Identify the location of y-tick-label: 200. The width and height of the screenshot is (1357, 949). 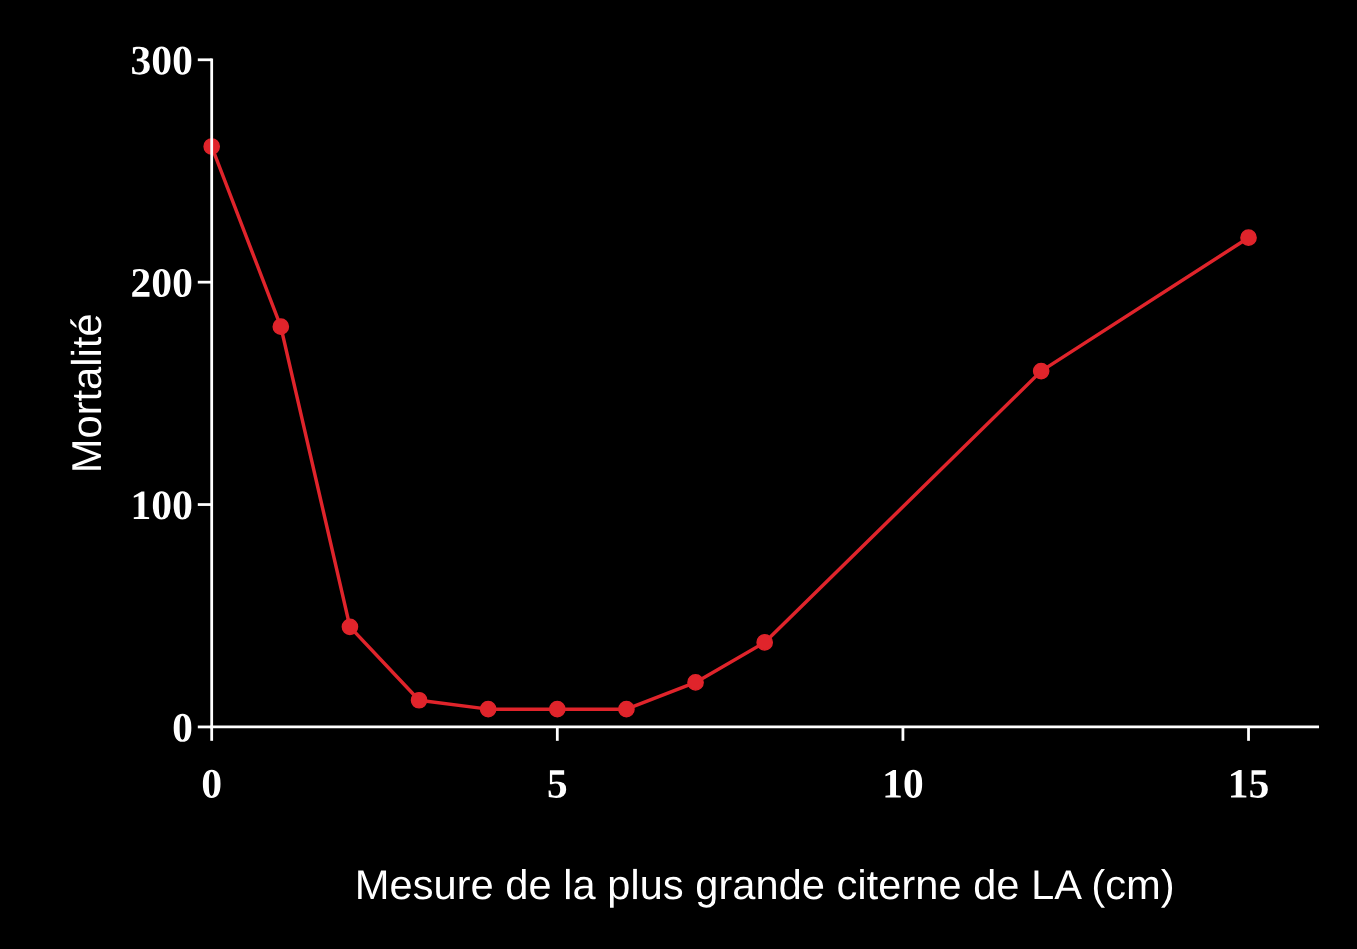
(162, 283).